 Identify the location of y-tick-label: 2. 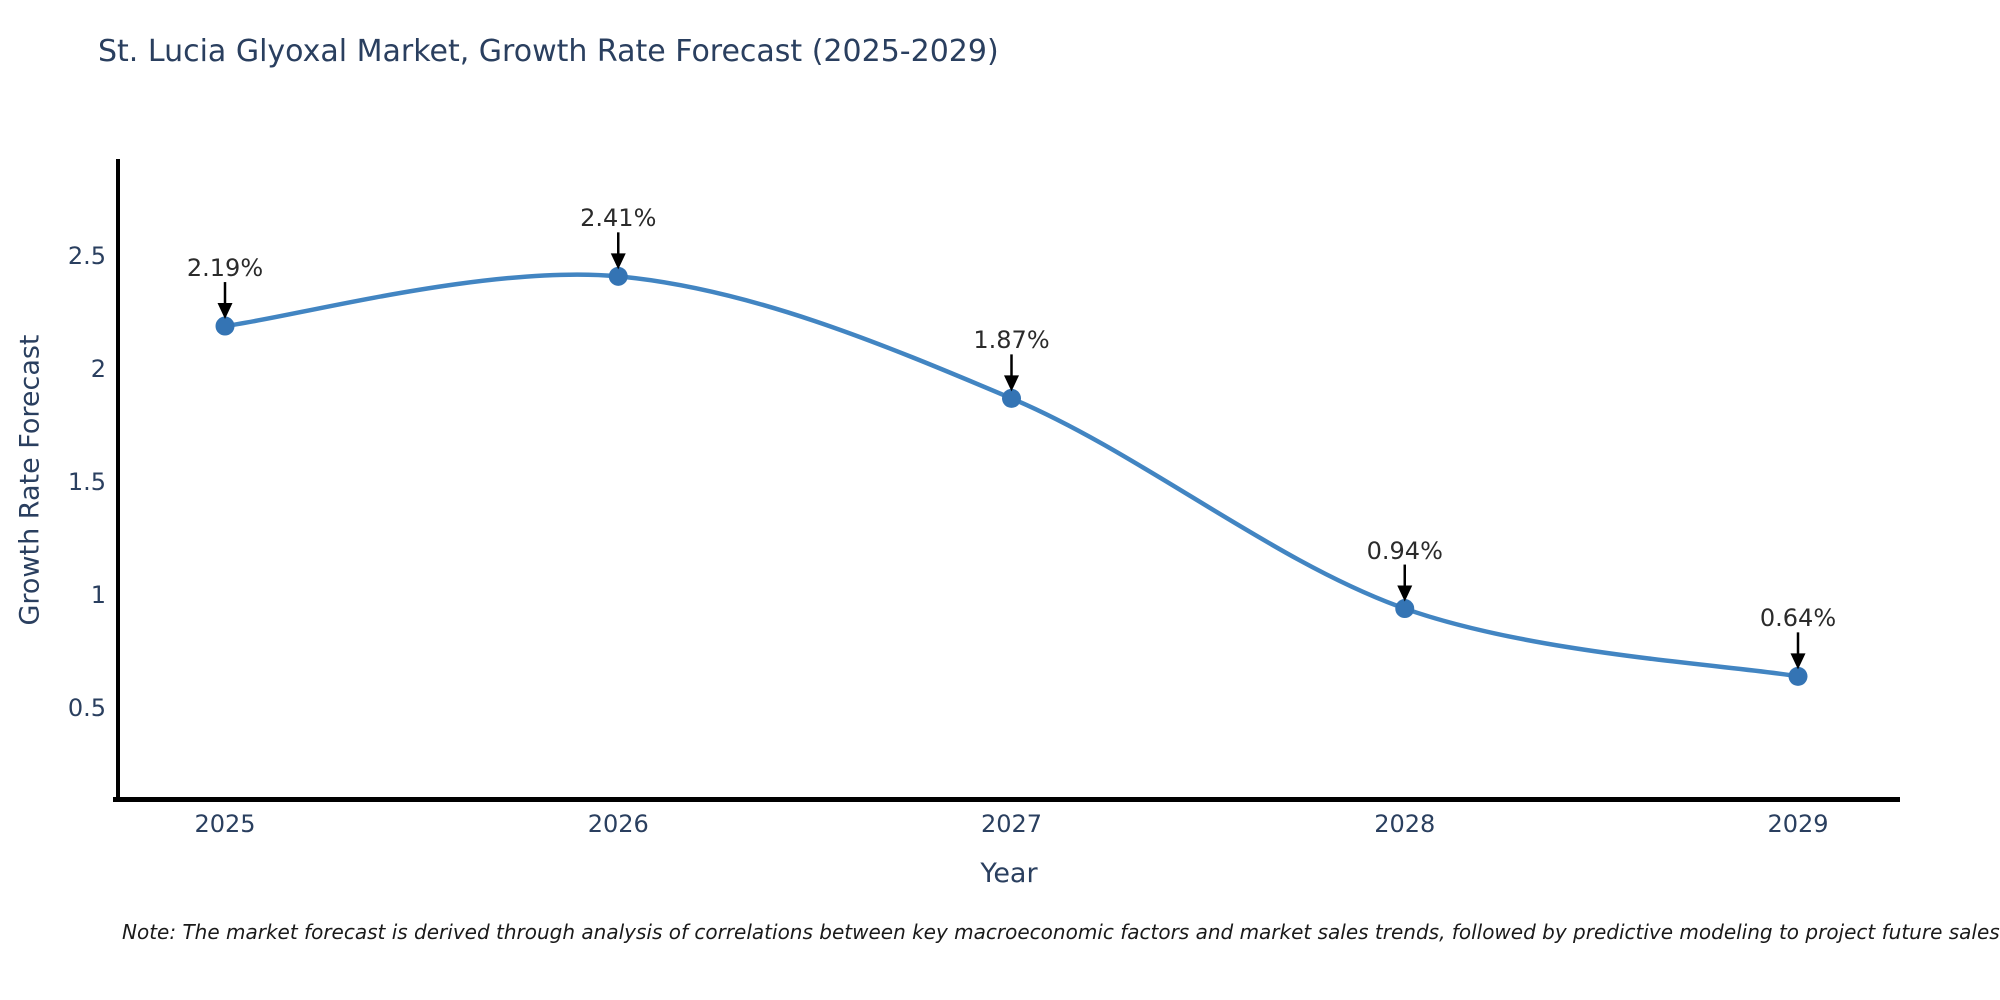
(98, 369).